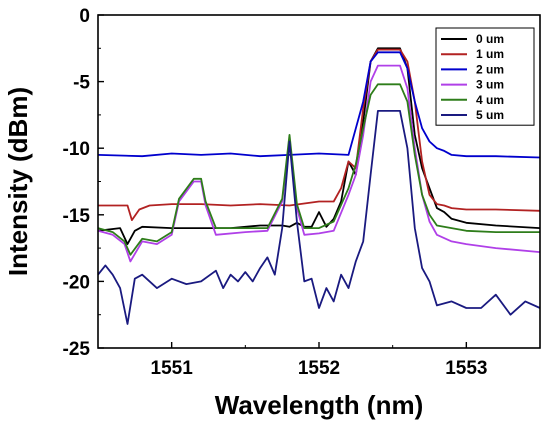 The height and width of the screenshot is (426, 550). What do you see at coordinates (77, 349) in the screenshot?
I see `y-tick-label-5: -25` at bounding box center [77, 349].